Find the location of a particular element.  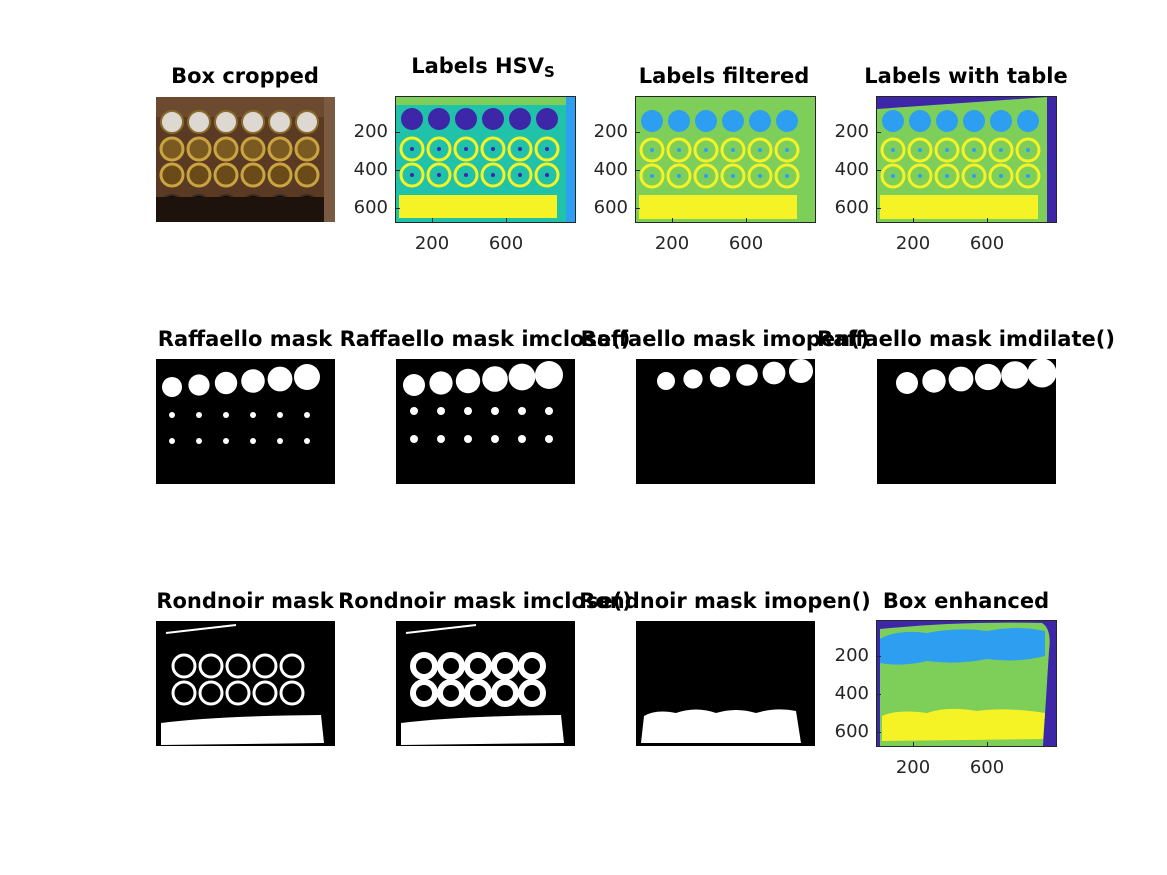

panel-title-raffaello-mask-imclose: Raffaello mask imclose() is located at coordinates (485, 339).